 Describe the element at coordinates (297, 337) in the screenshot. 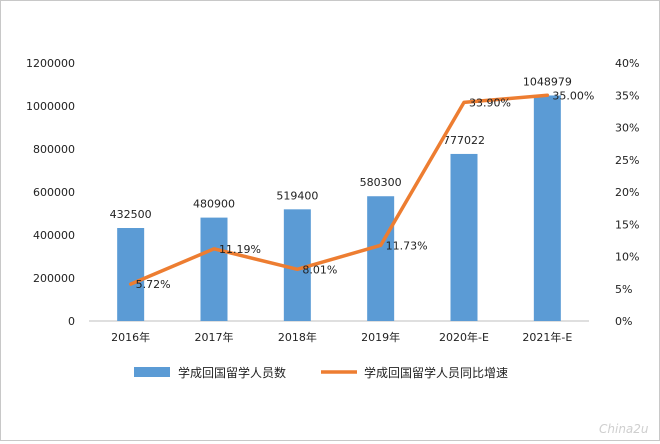

I see `category-label: 2018年` at that location.